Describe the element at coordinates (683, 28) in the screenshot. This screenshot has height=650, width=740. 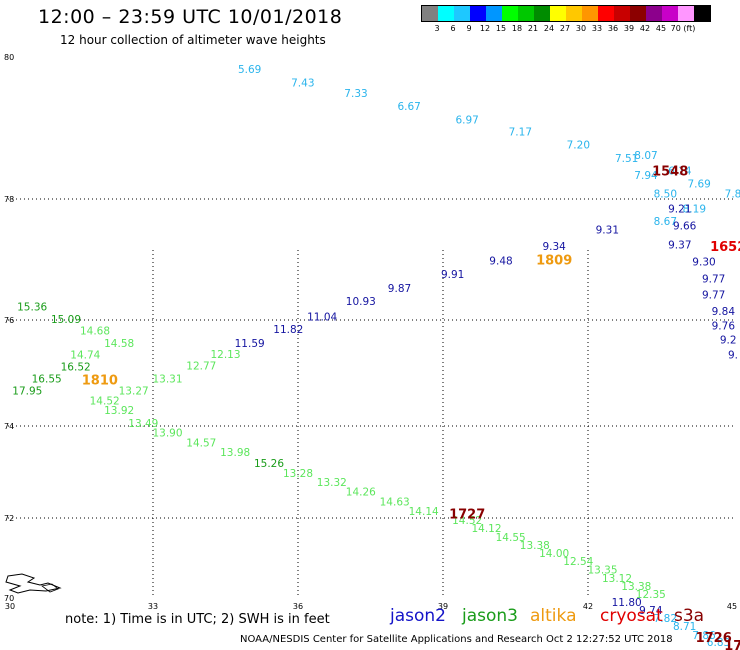
I see `legend-tick-label: 70 (ft)` at that location.